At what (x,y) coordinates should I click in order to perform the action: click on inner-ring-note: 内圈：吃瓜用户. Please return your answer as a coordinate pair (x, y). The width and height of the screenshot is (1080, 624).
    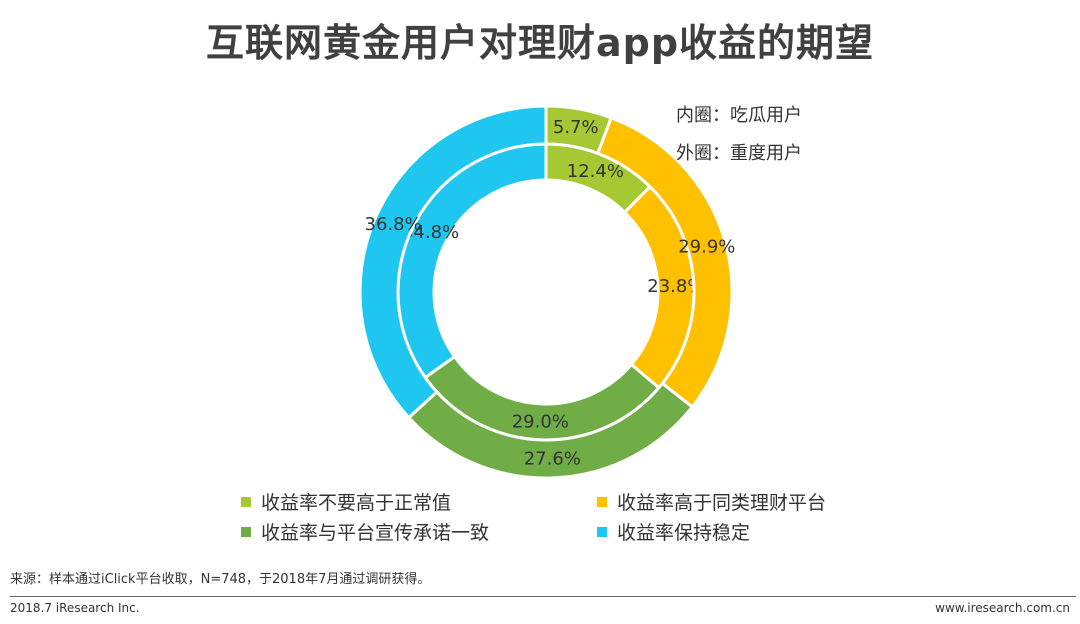
    Looking at the image, I should click on (739, 115).